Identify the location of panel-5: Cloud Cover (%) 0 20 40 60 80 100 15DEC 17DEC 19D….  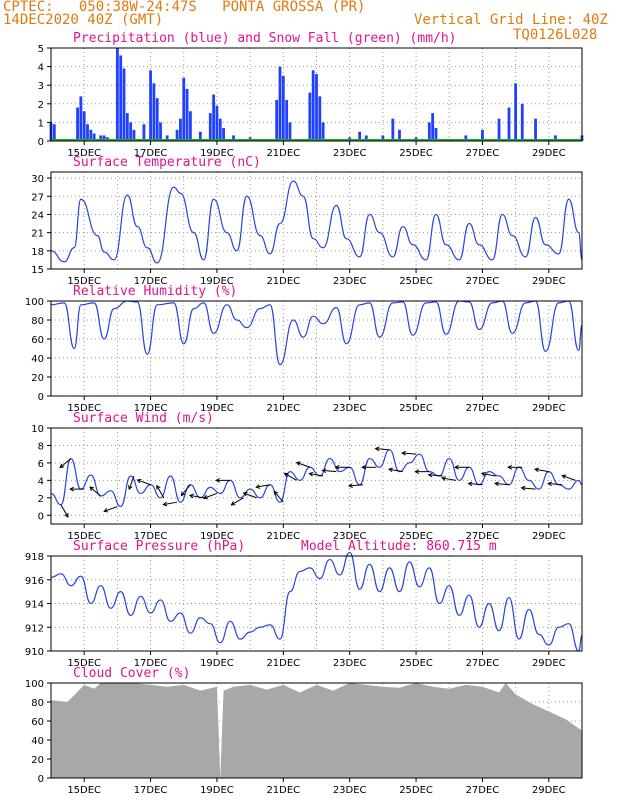
(304, 731).